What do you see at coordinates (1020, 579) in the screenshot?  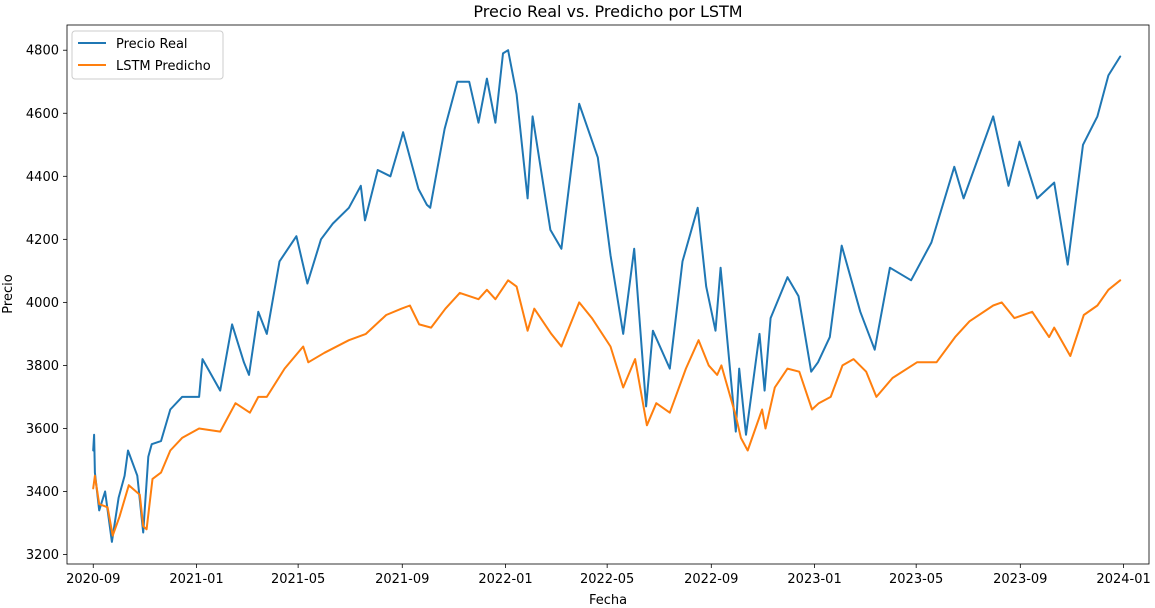 I see `x-tick-label: 2023-09` at bounding box center [1020, 579].